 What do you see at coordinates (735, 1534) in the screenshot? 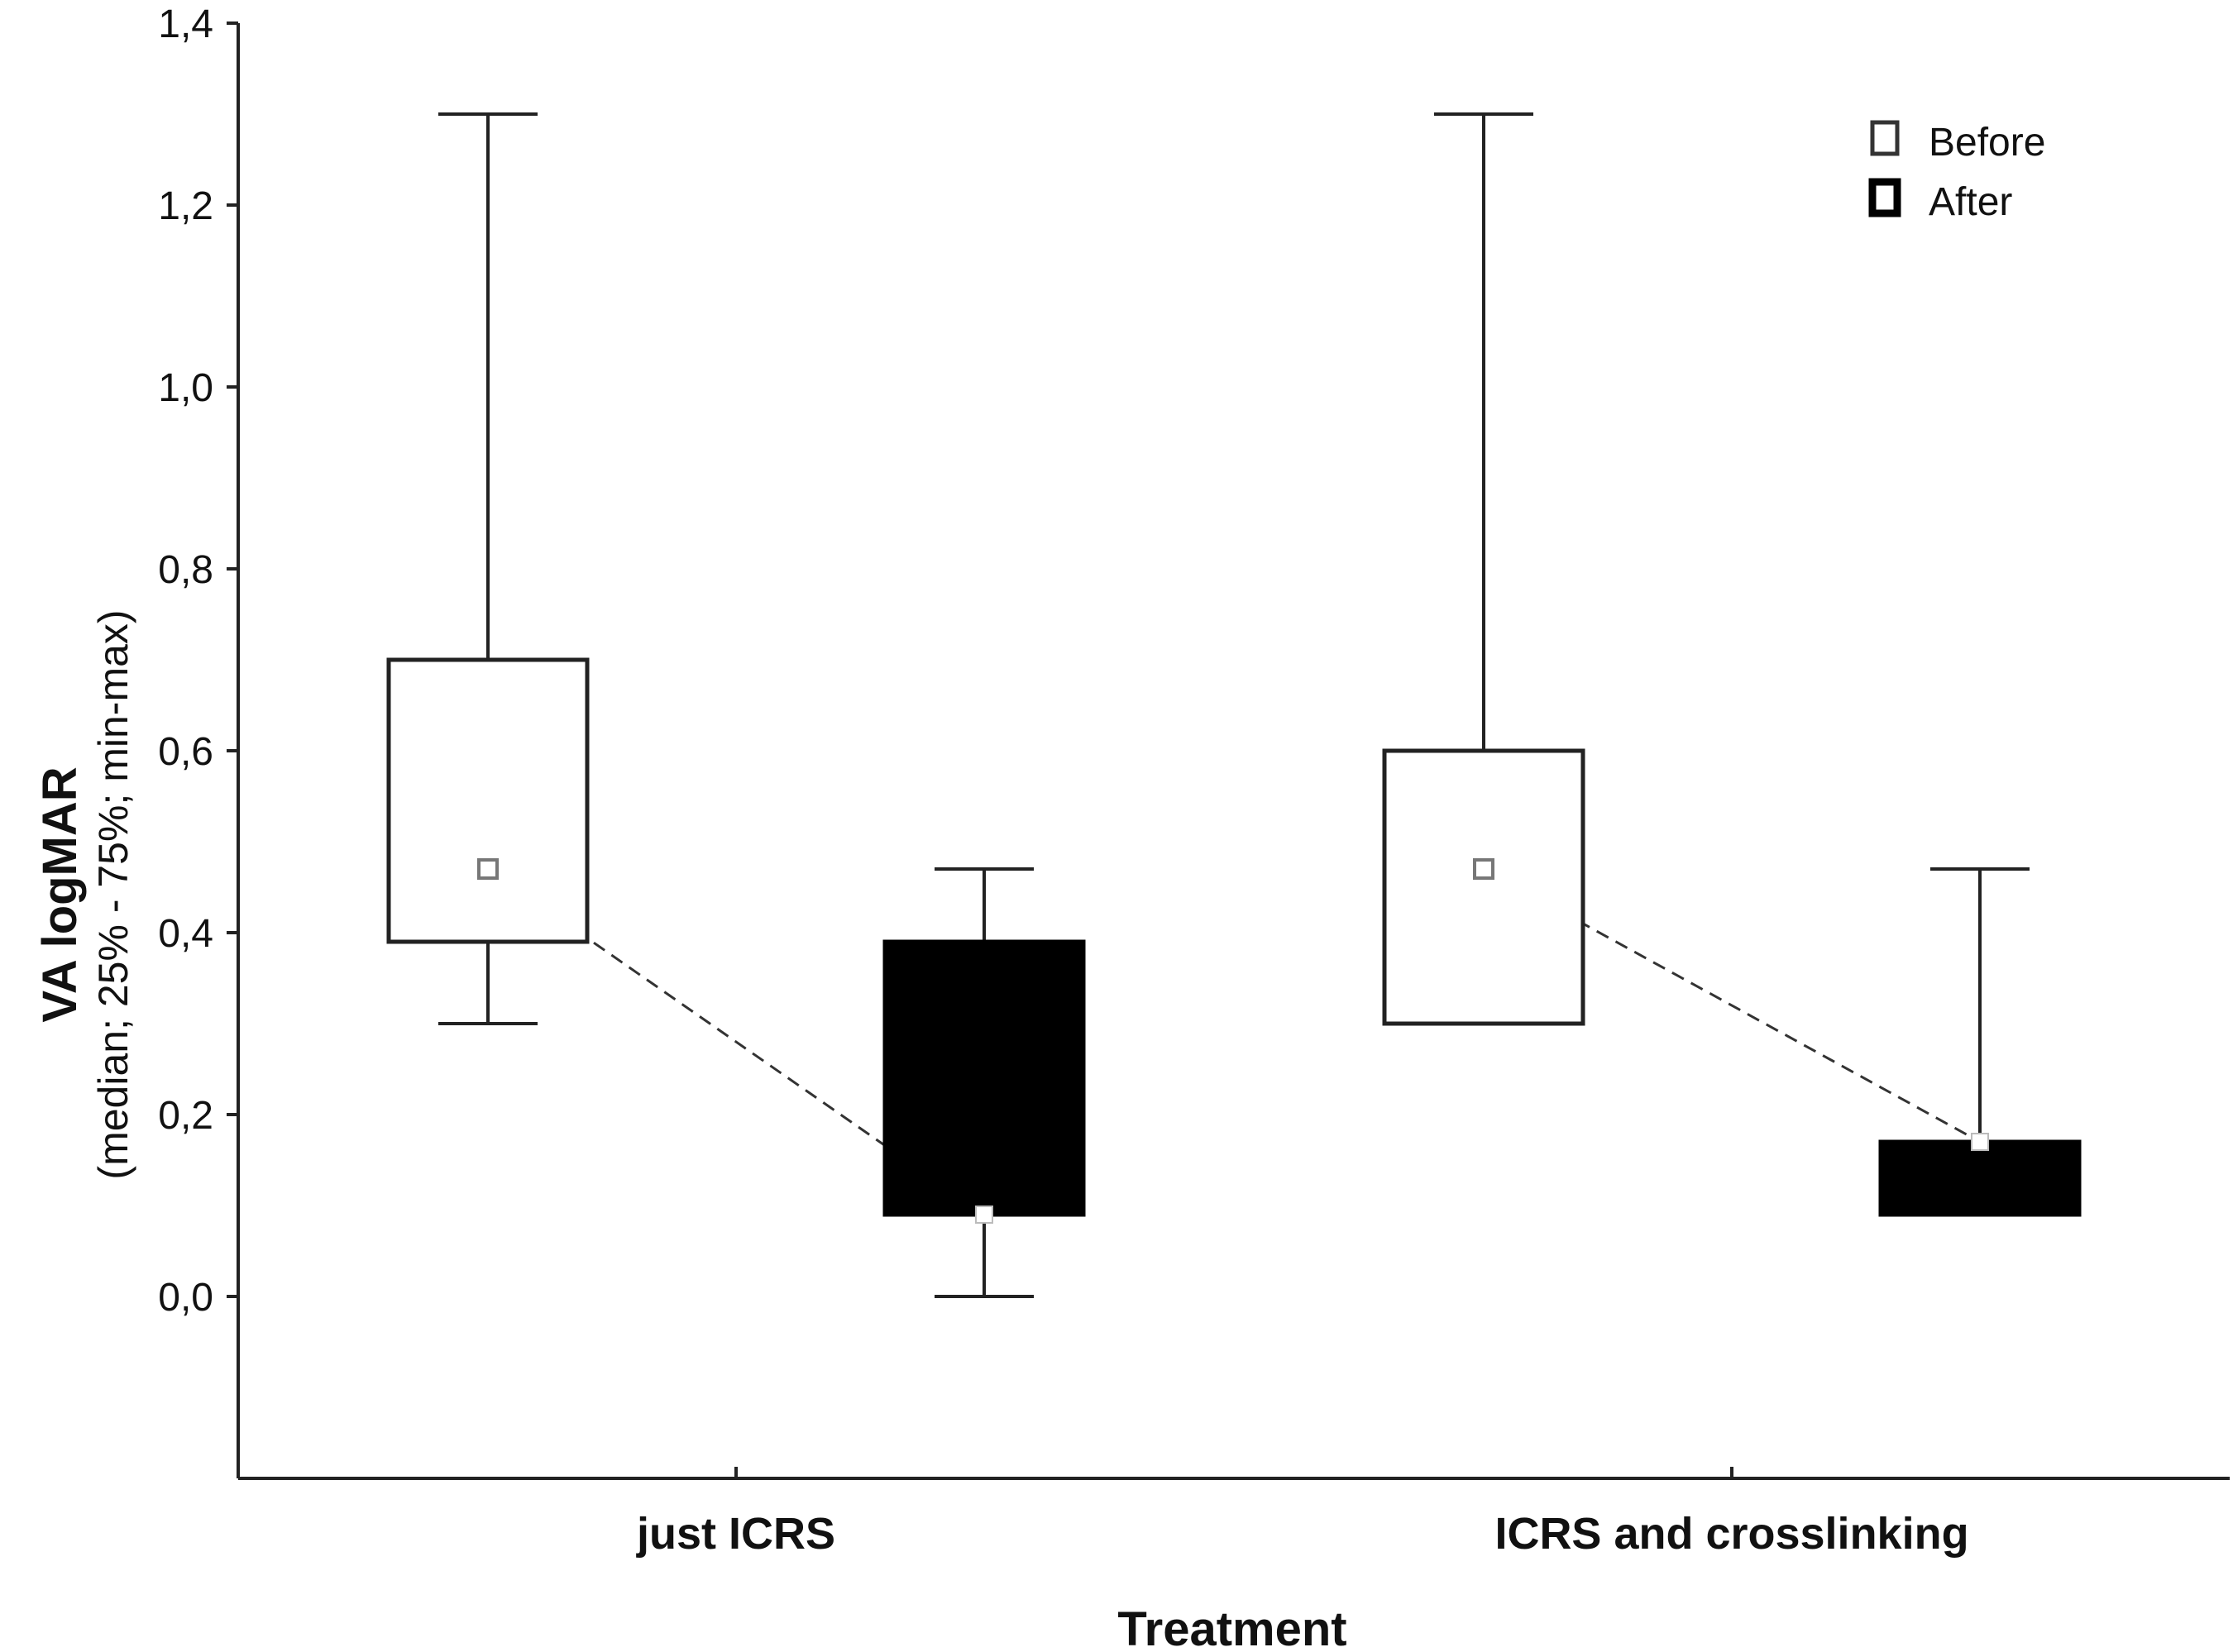
I see `x-category-label: just ICRS` at bounding box center [735, 1534].